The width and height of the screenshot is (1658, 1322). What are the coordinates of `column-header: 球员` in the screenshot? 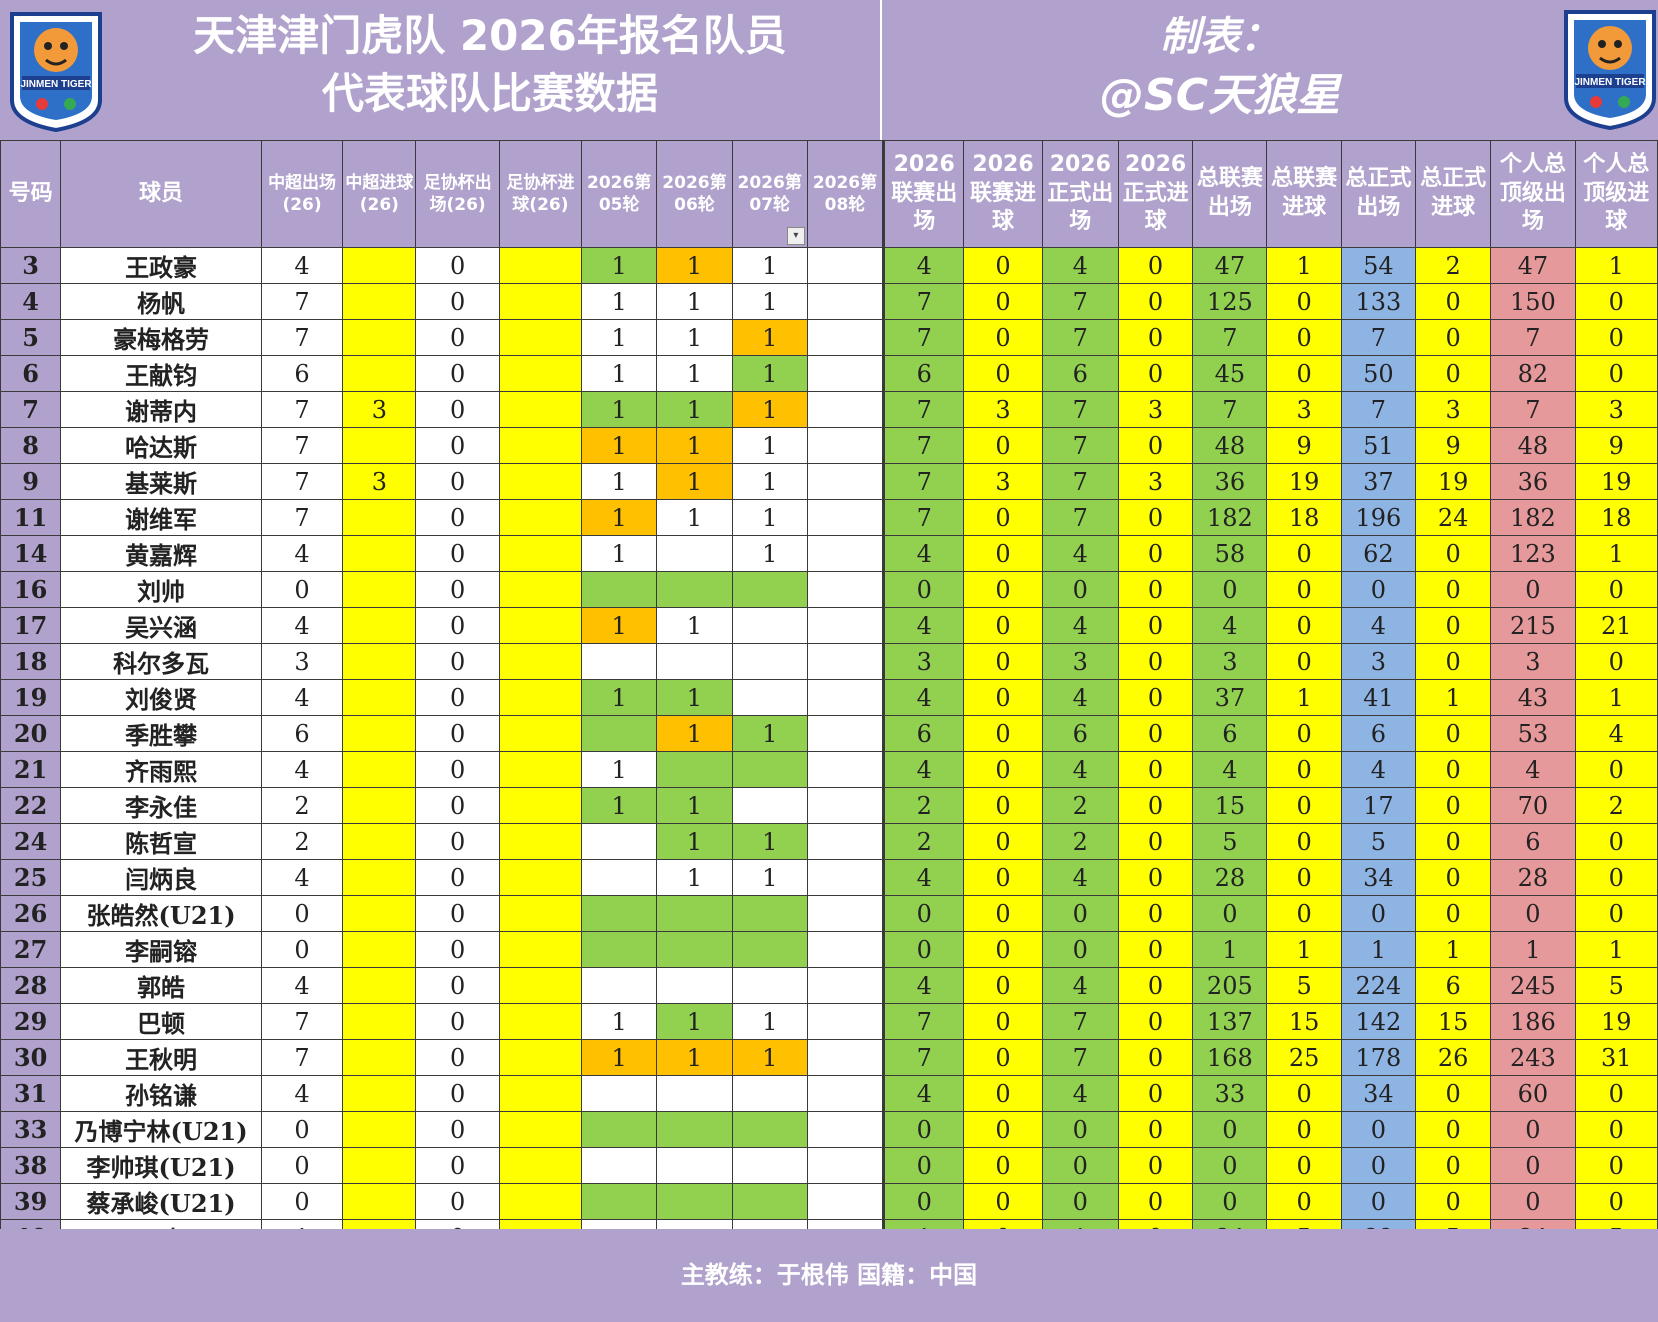 It's located at (161, 194).